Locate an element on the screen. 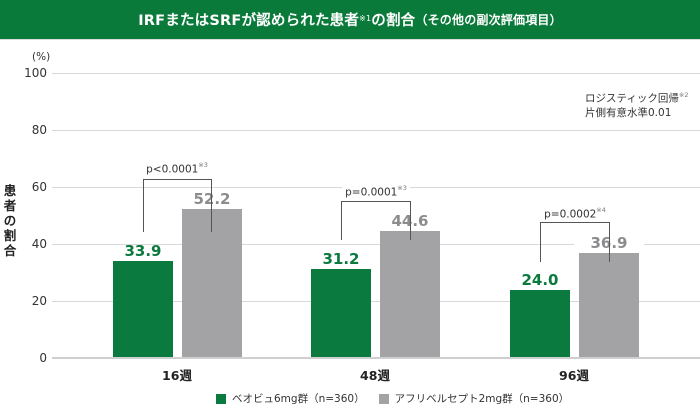  y-tick-80: 80 is located at coordinates (39, 130).